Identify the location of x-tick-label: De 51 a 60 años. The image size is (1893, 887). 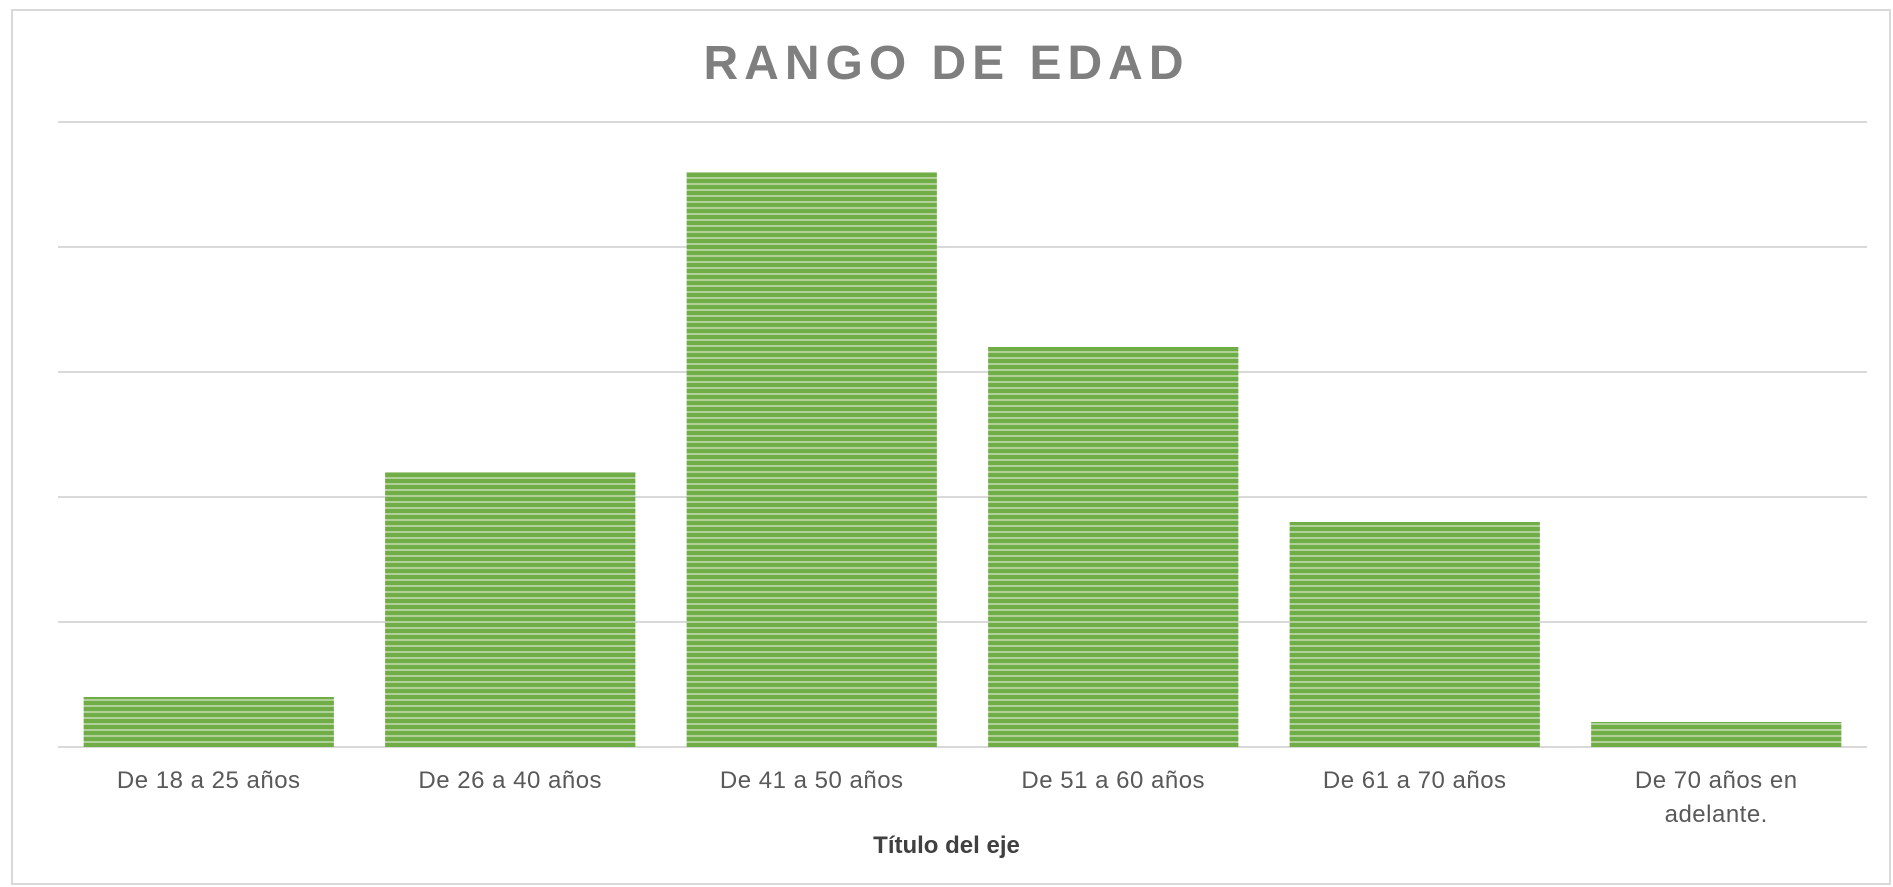
(1113, 780).